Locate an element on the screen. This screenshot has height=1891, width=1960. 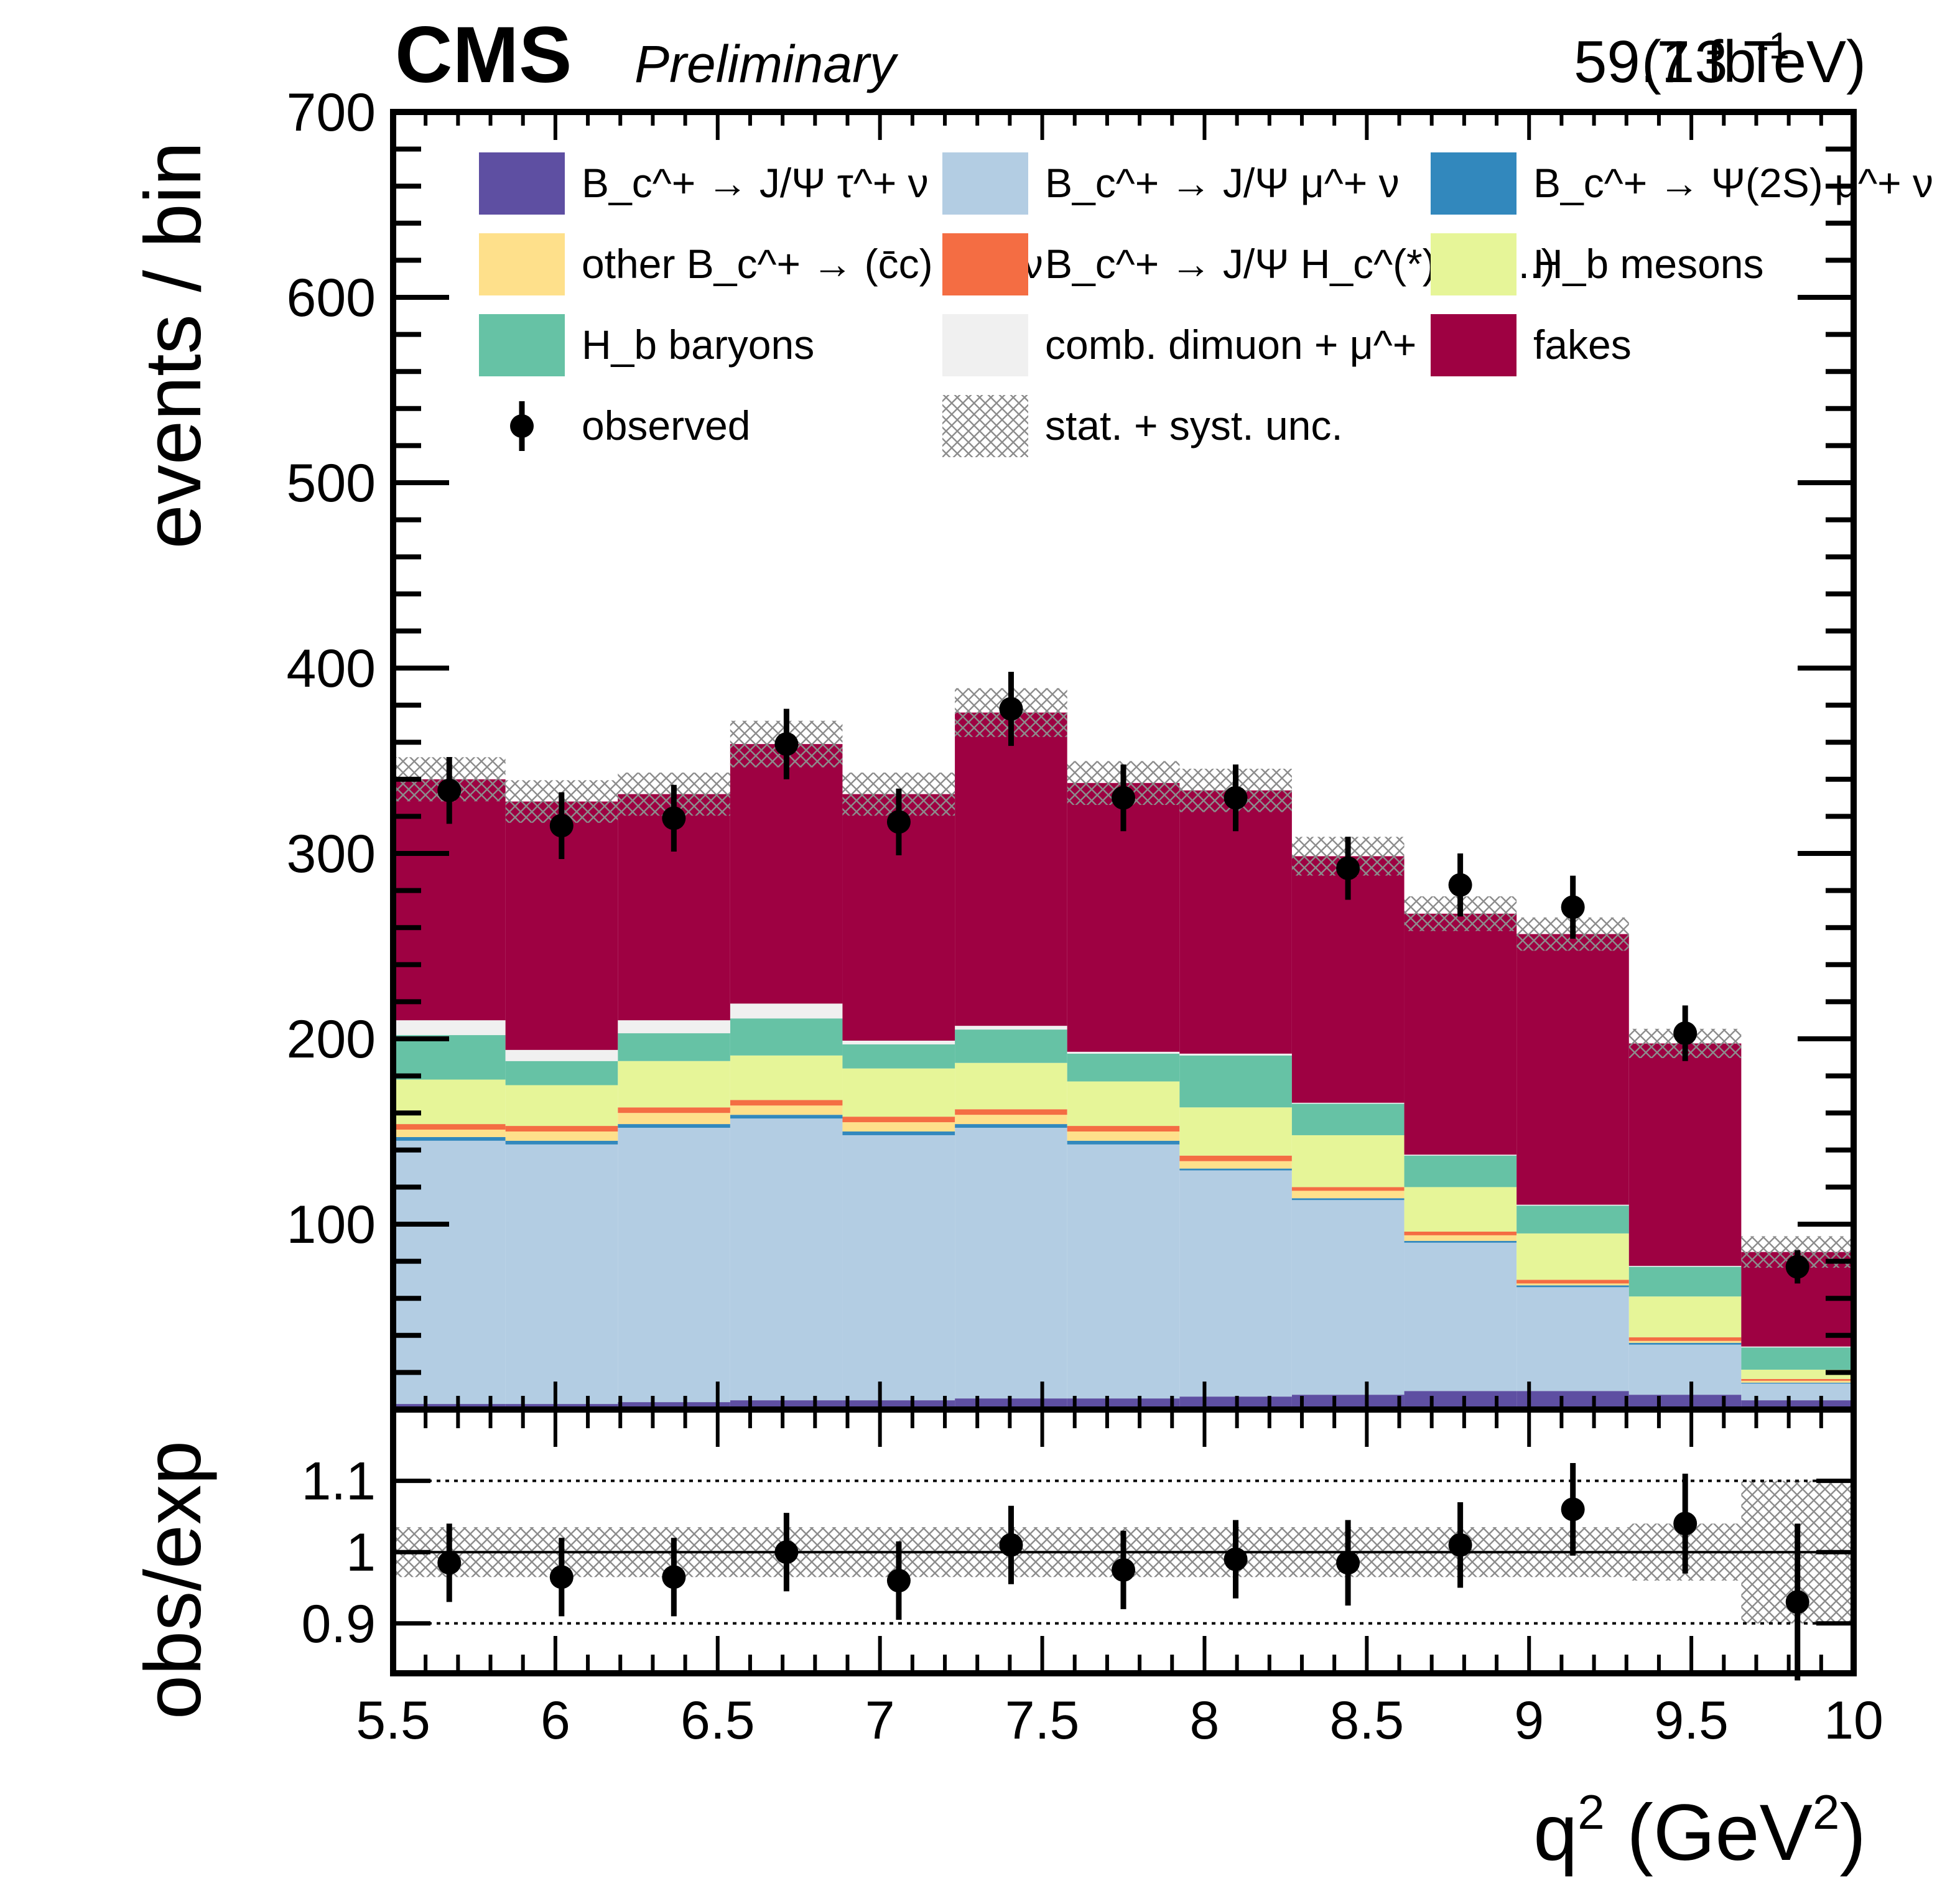
legend-label-7: comb. dimuon + μ^+ is located at coordinates (1230, 345).